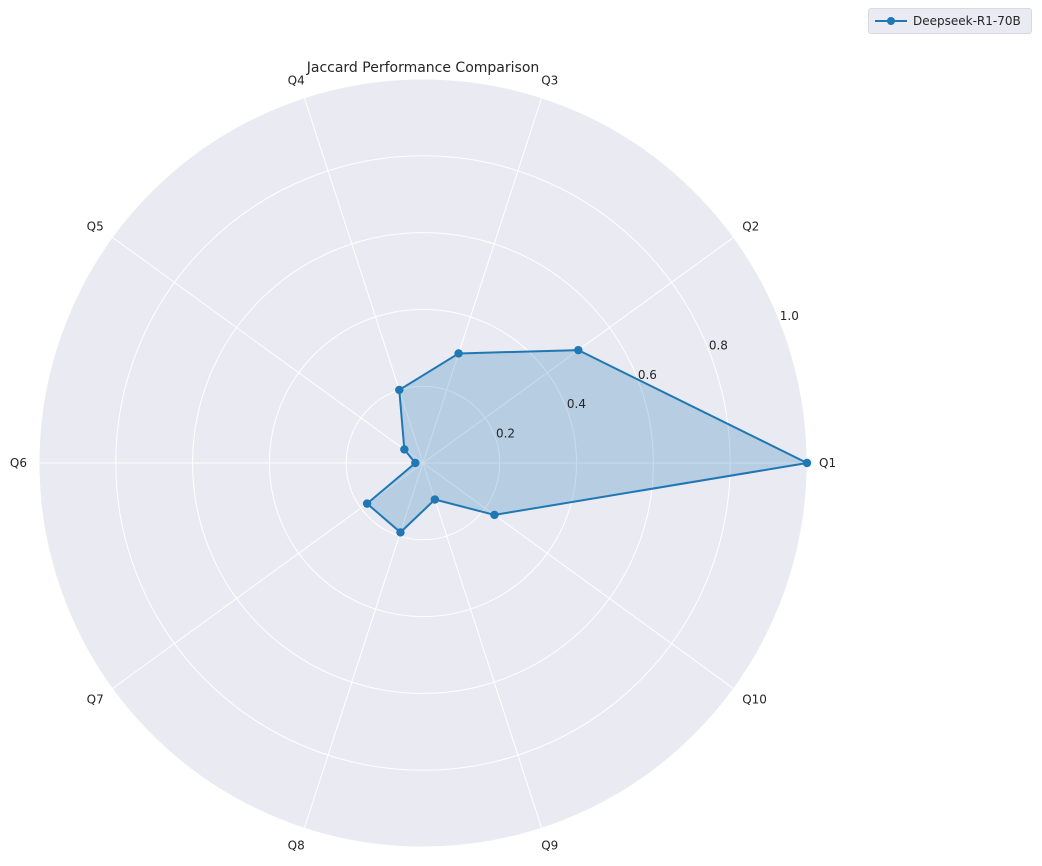 The height and width of the screenshot is (866, 1042). I want to click on category-label-q9: Q9, so click(549, 845).